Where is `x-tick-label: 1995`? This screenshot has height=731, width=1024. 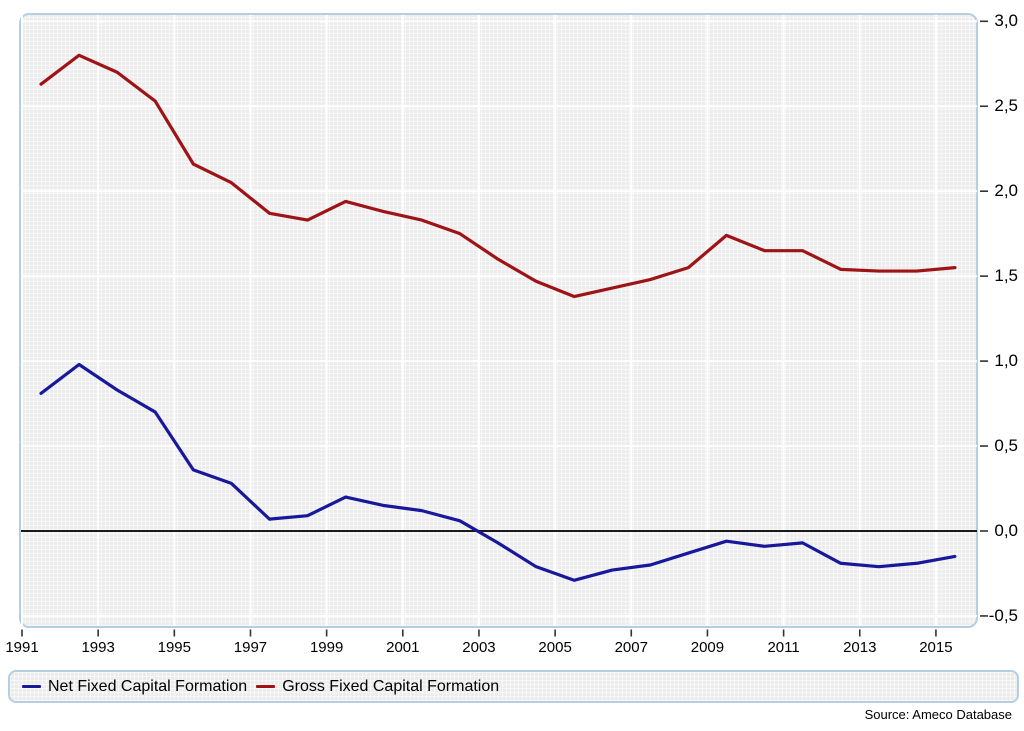
x-tick-label: 1995 is located at coordinates (174, 647).